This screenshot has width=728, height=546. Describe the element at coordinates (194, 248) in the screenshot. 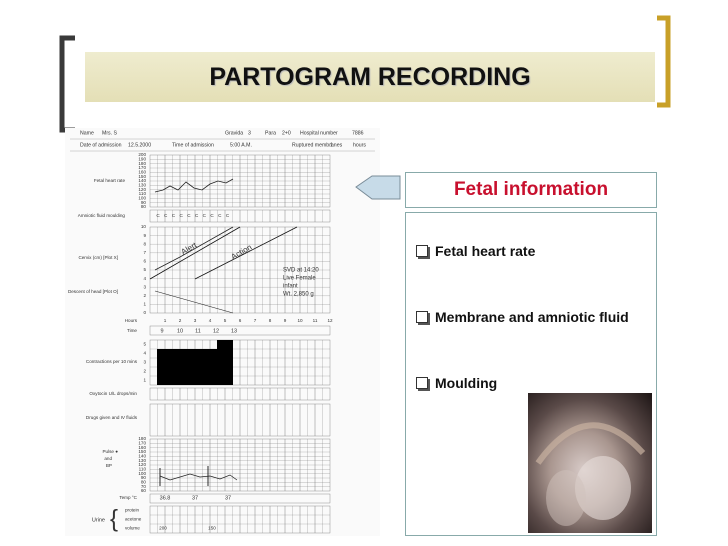

I see `cervix-plot` at that location.